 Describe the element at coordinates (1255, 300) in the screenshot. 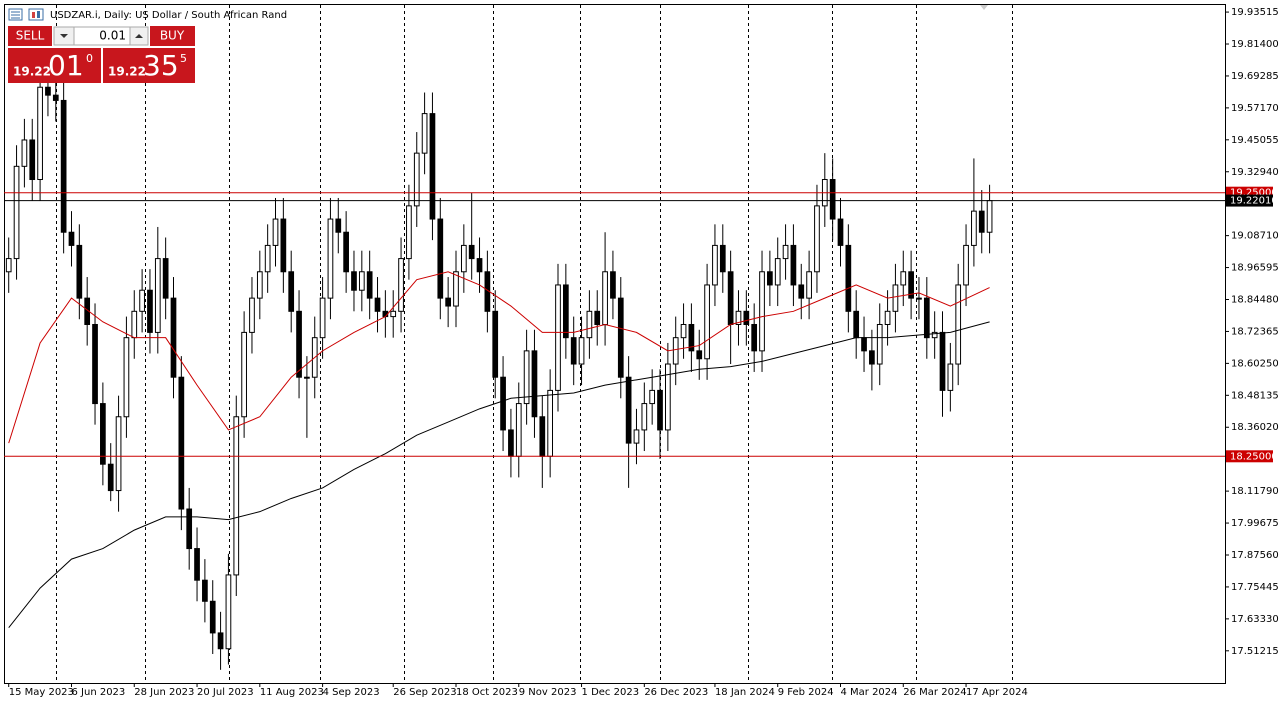

I see `y-tick-label: 18.84480` at that location.